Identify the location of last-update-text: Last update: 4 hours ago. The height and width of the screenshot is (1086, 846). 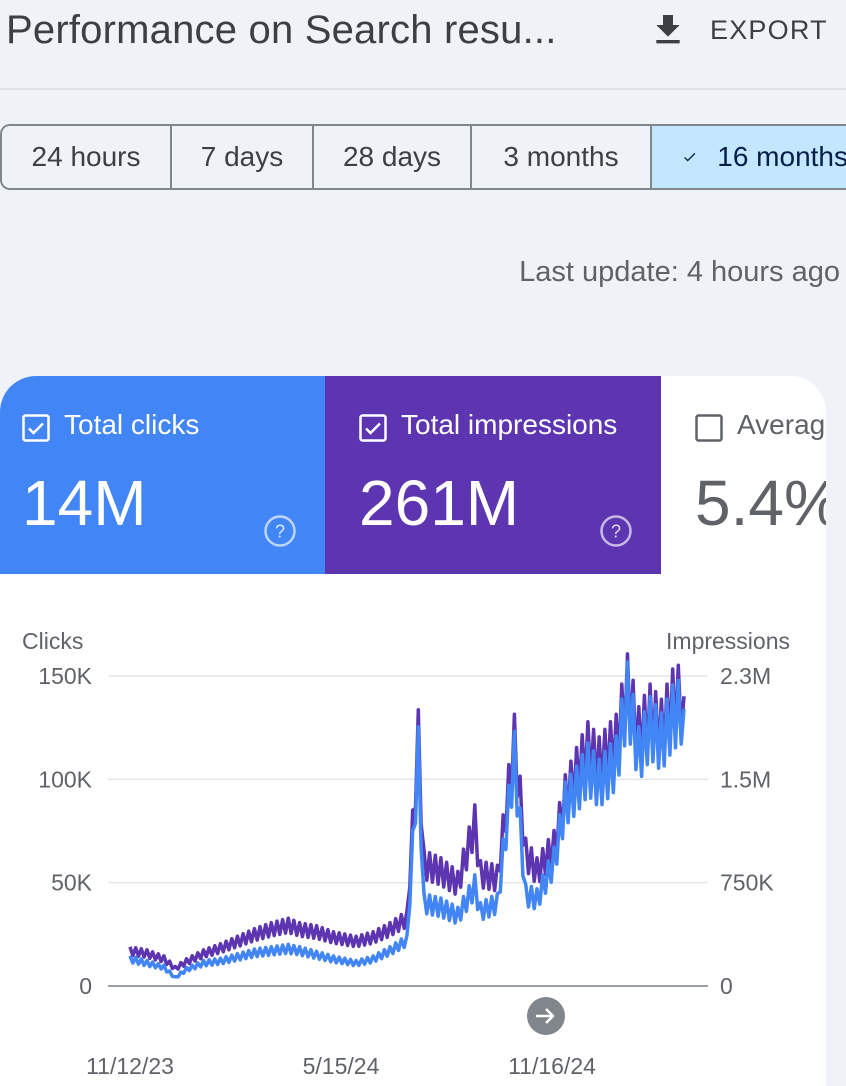
(679, 272).